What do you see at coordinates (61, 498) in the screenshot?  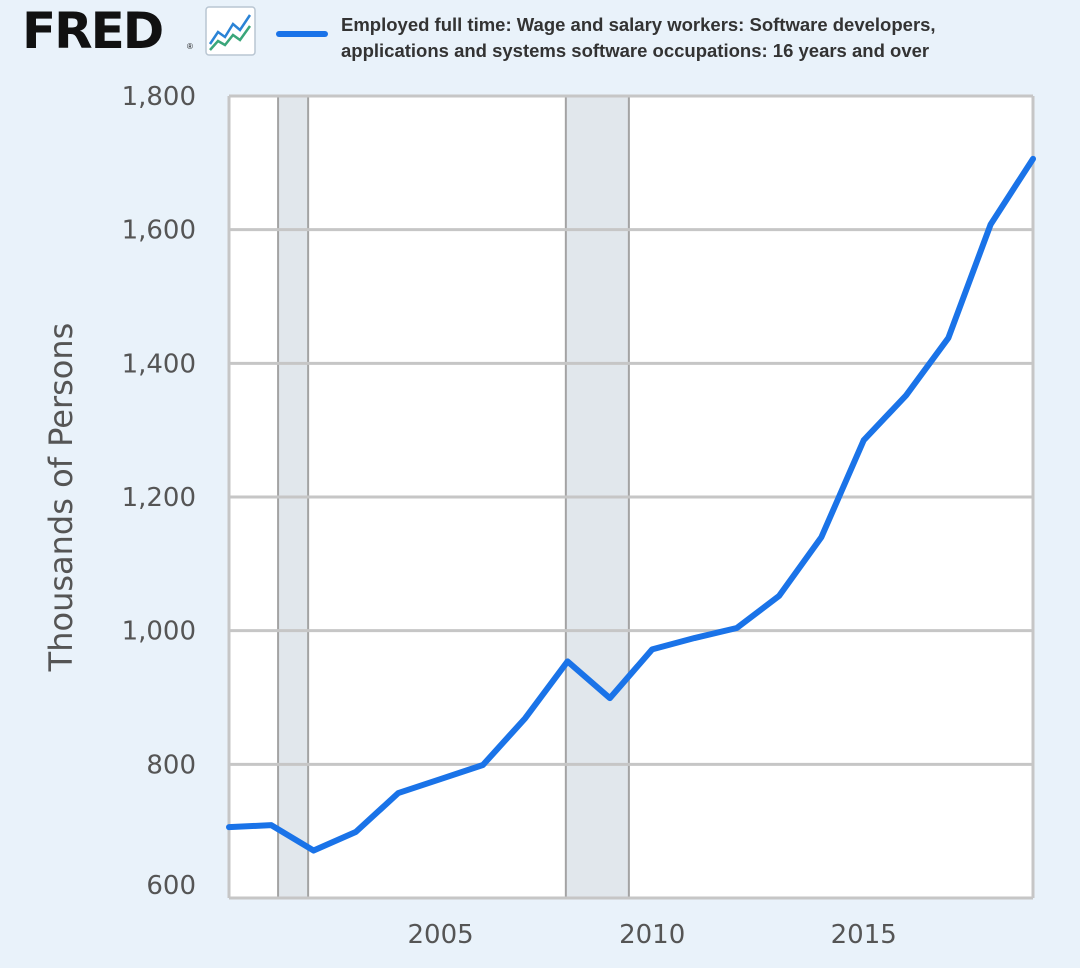 I see `y-axis-title: Thousands of Persons` at bounding box center [61, 498].